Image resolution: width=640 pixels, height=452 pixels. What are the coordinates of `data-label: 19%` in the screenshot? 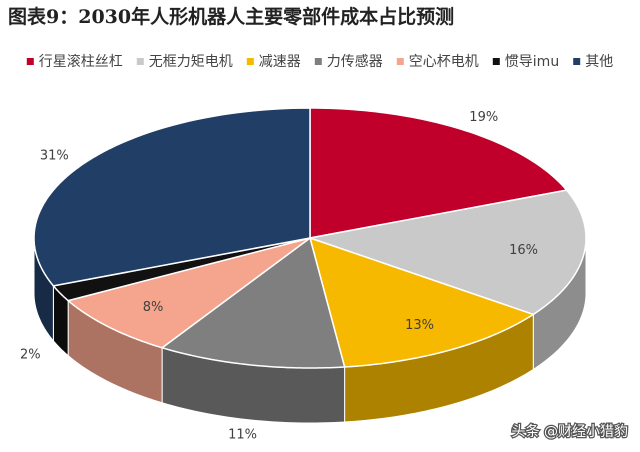 It's located at (483, 117).